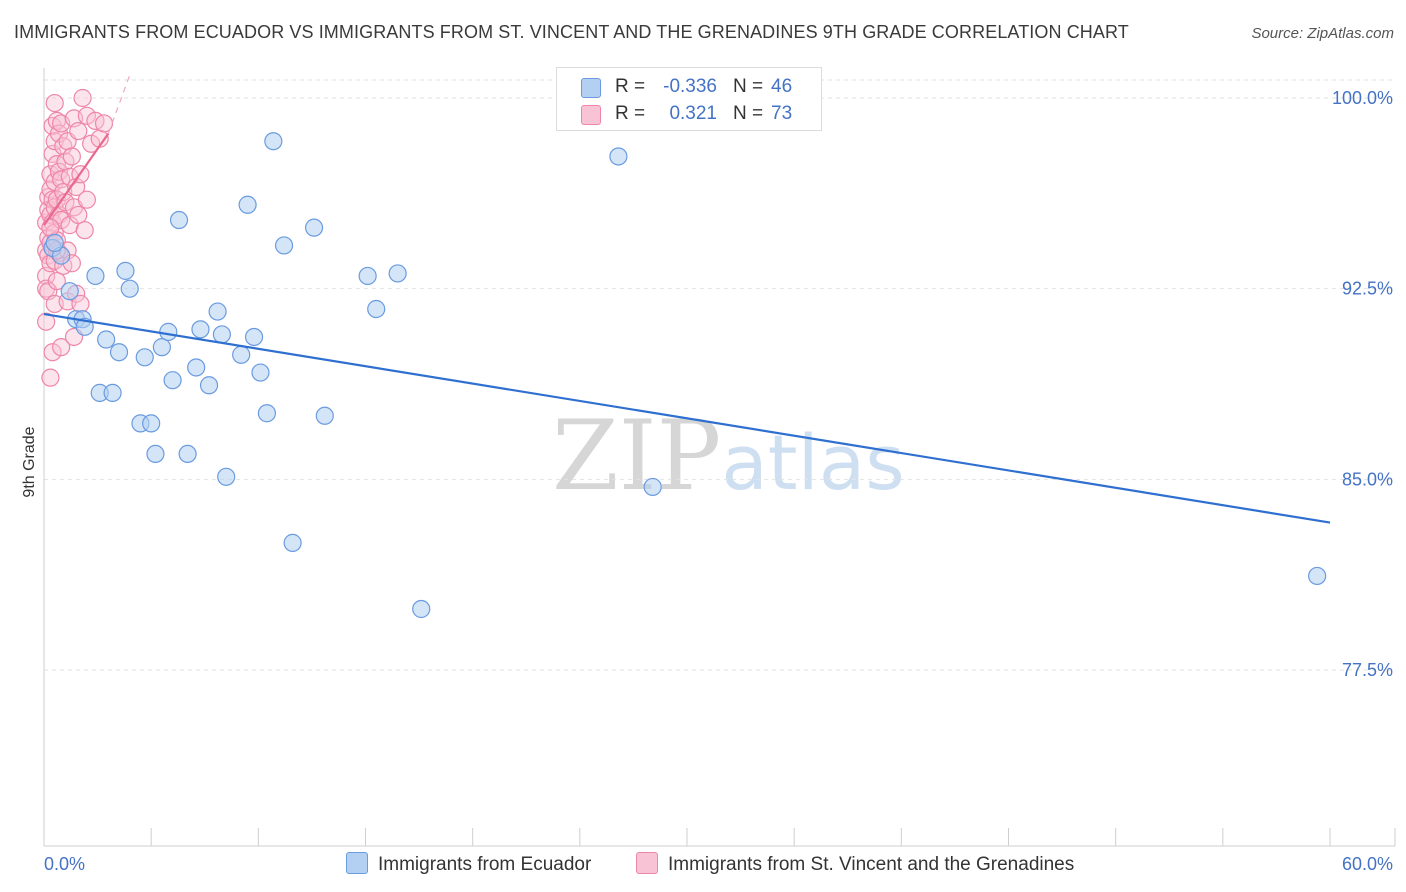  What do you see at coordinates (1322, 33) in the screenshot?
I see `source-label: Source: ZipAtlas.com` at bounding box center [1322, 33].